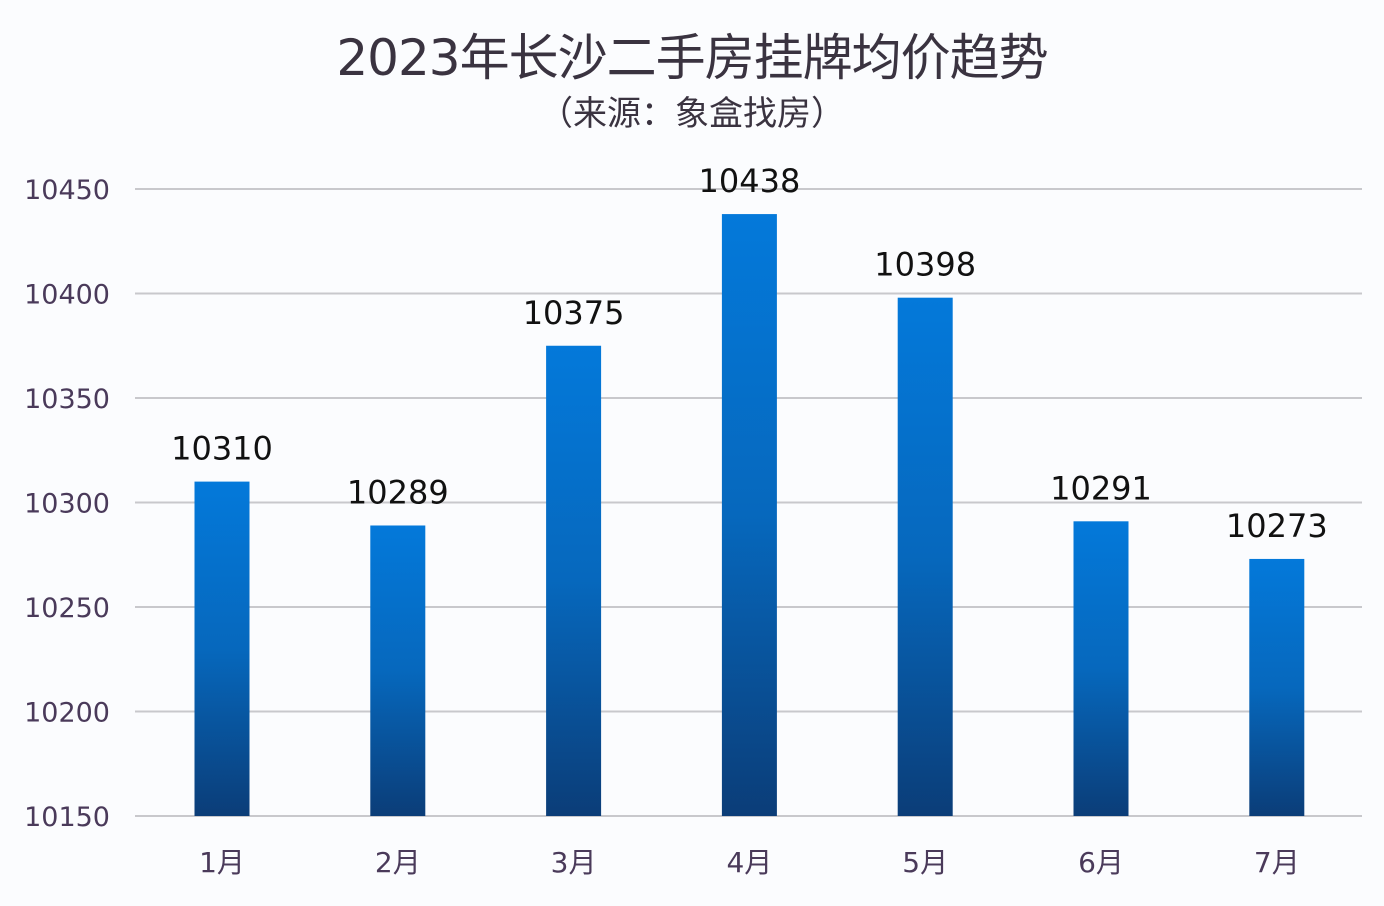  I want to click on data-label: 10398, so click(925, 265).